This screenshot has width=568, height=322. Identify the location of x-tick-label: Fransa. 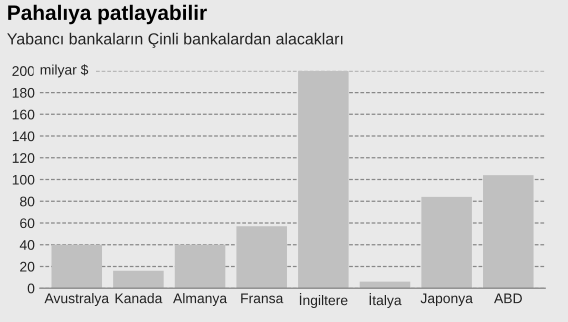
(262, 299).